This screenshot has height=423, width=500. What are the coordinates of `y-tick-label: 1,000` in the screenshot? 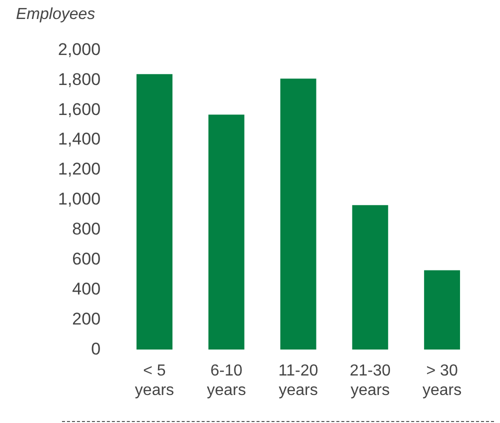 It's located at (79, 199).